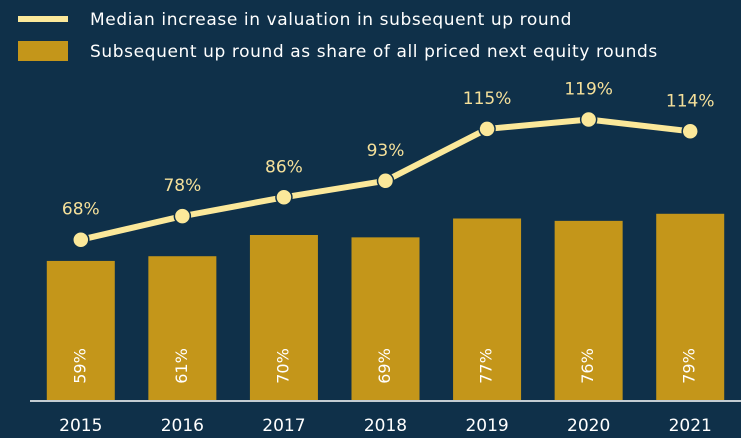 This screenshot has height=438, width=741. I want to click on bar-value-label: 69%, so click(384, 366).